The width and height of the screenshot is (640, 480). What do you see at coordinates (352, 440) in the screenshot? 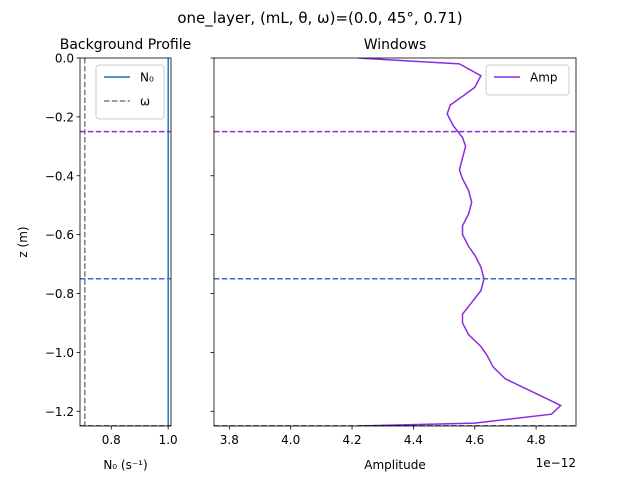
I see `x-tick-label: 4.2` at bounding box center [352, 440].